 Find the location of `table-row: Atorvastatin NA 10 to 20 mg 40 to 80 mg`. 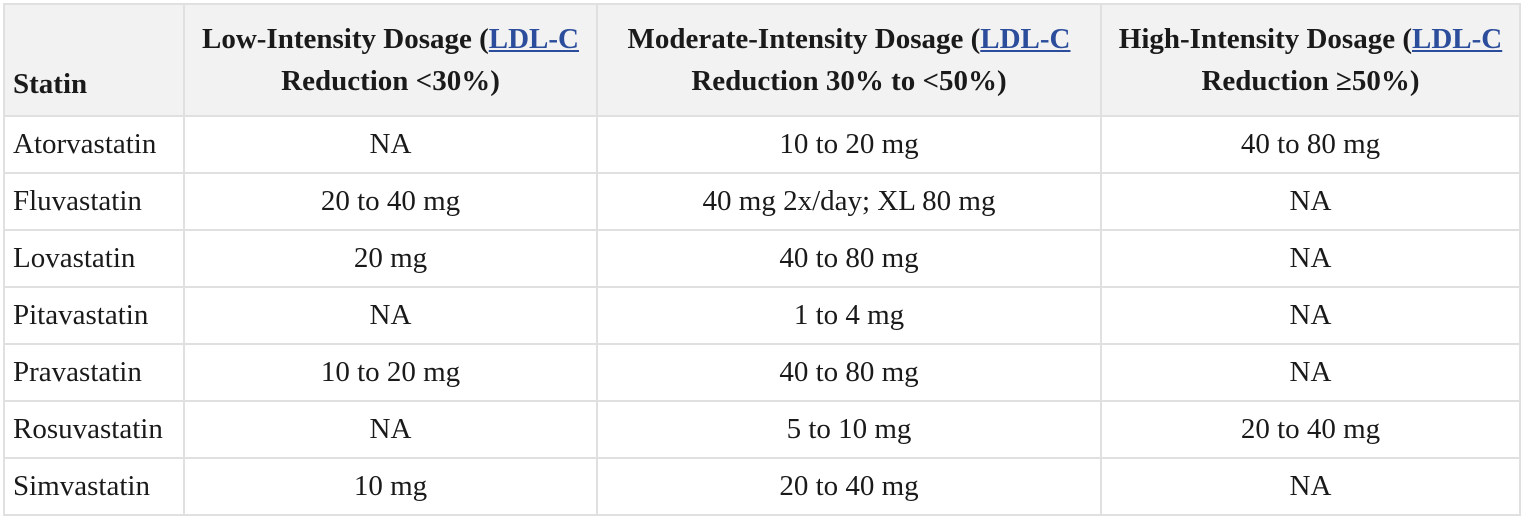

table-row: Atorvastatin NA 10 to 20 mg 40 to 80 mg is located at coordinates (762, 144).